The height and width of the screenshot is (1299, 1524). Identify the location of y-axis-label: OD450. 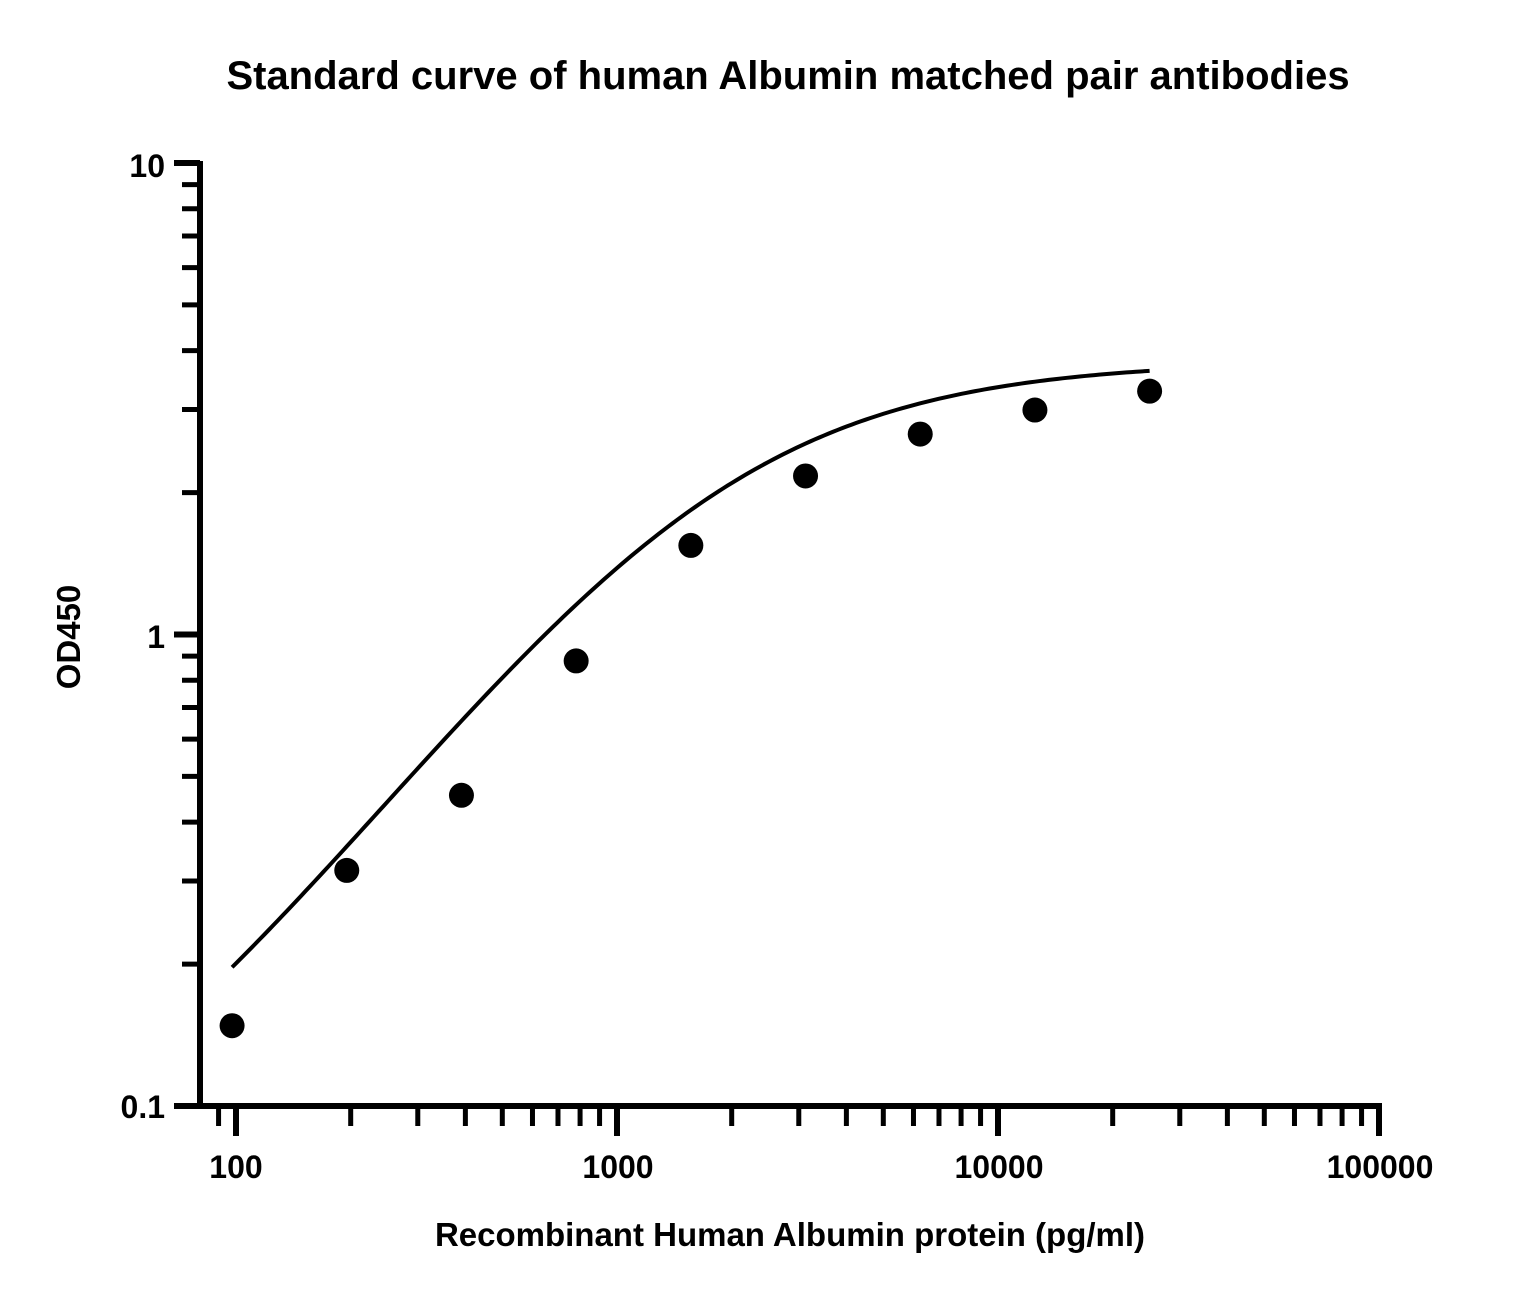
(68, 637).